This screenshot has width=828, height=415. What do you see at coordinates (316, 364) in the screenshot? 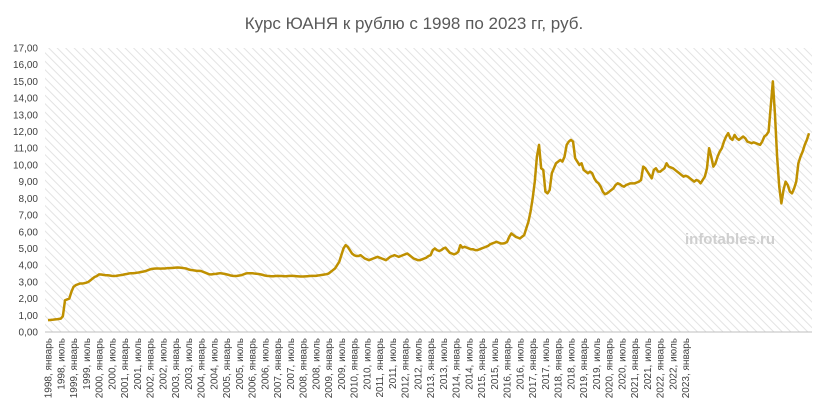
I see `x-tick-label: 2008, июль` at bounding box center [316, 364].